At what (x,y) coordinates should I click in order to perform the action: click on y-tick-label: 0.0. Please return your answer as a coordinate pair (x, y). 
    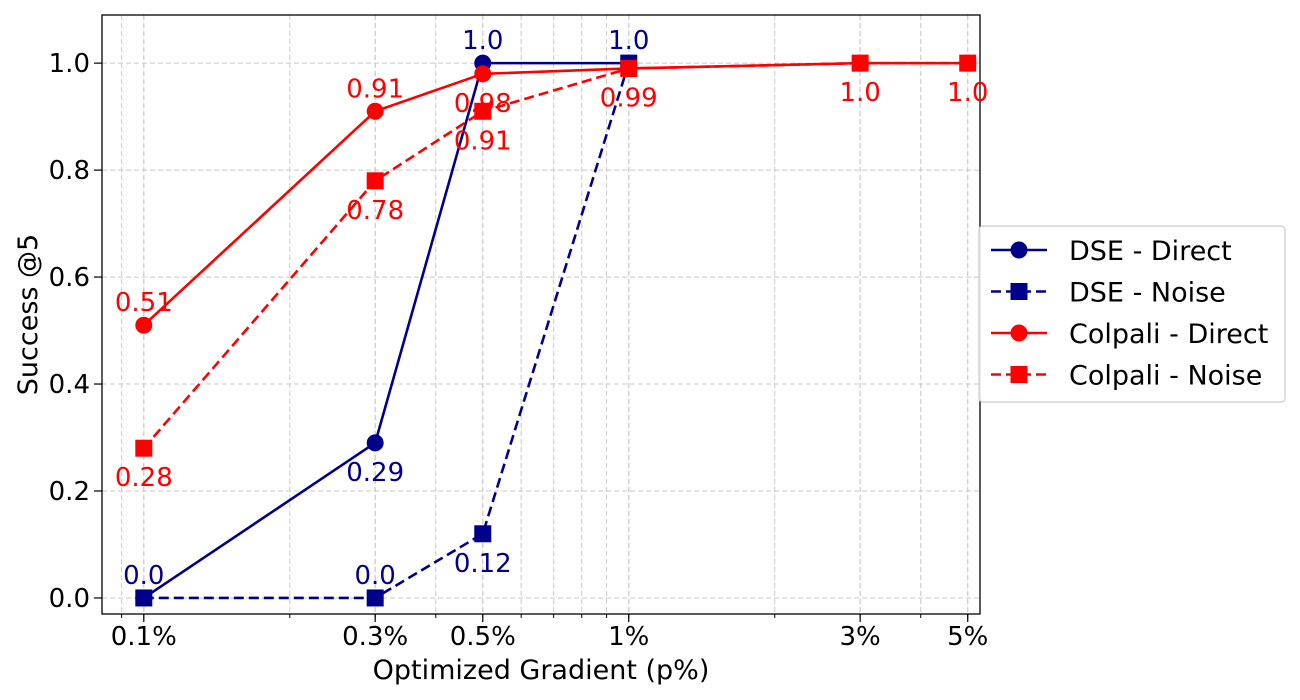
    Looking at the image, I should click on (69, 599).